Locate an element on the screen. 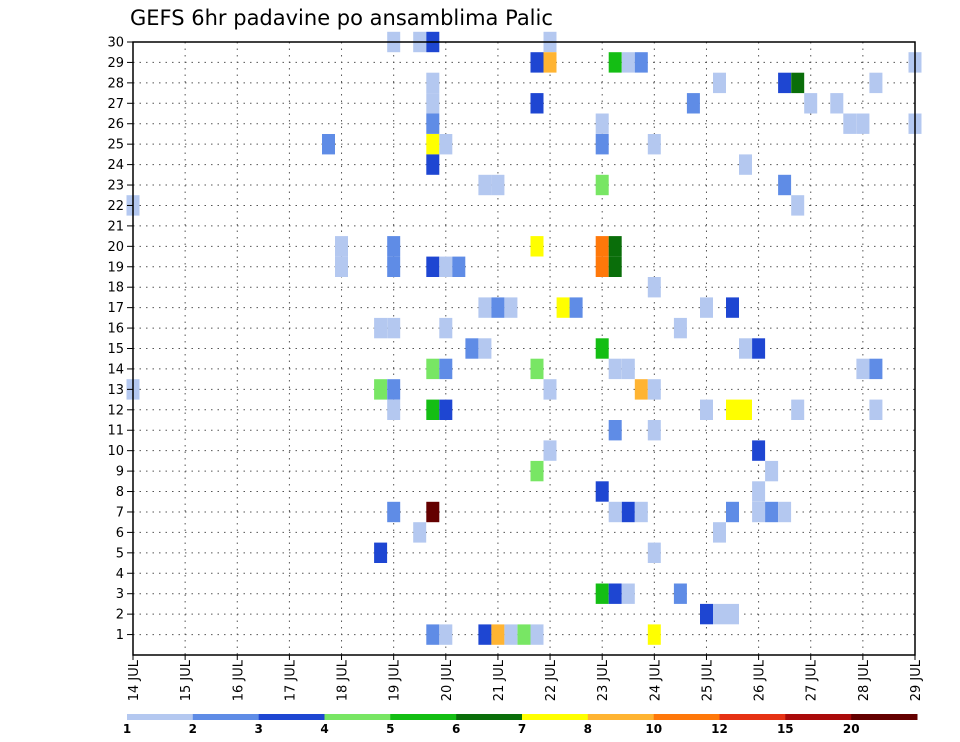 The height and width of the screenshot is (742, 960). y-tick-label: 25 is located at coordinates (115, 145).